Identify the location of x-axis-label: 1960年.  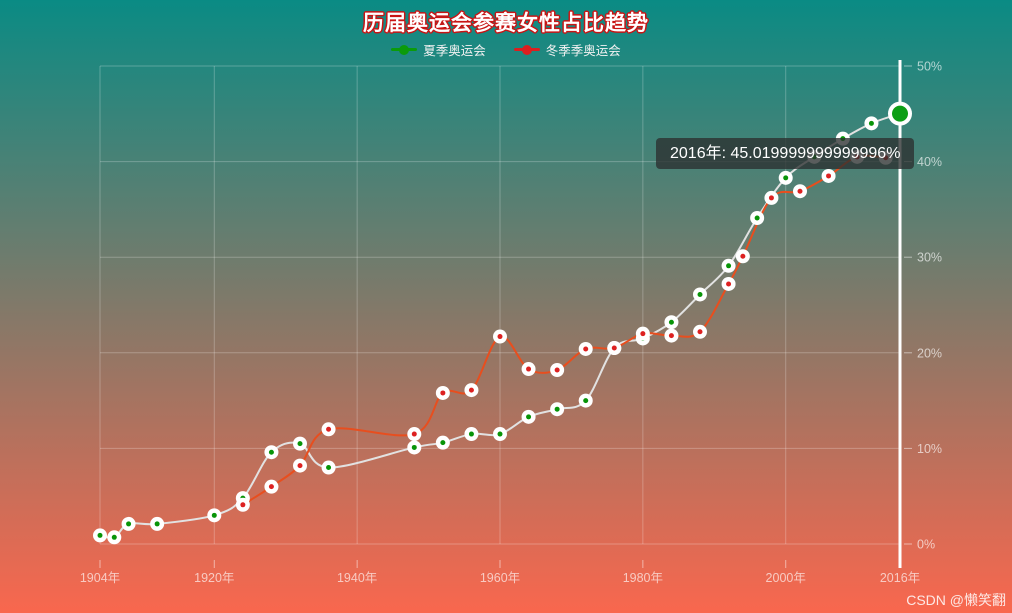
(500, 578).